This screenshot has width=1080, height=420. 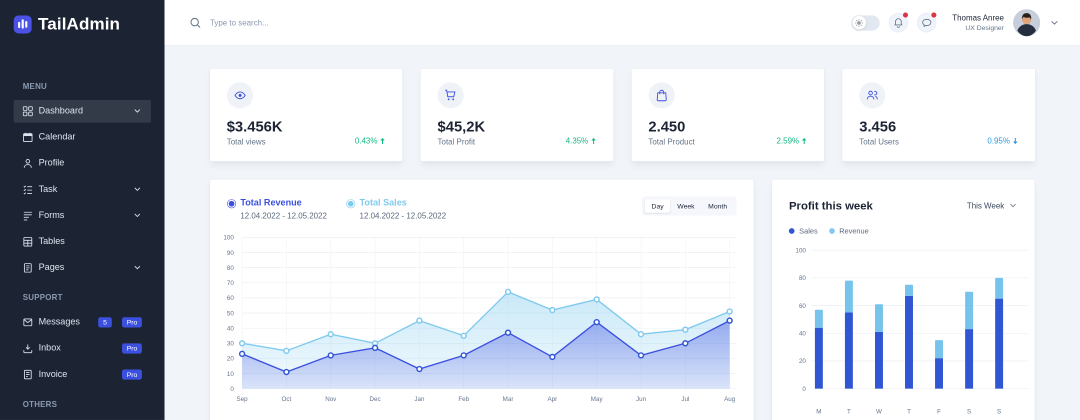 I want to click on svg-text: Jun, so click(x=641, y=399).